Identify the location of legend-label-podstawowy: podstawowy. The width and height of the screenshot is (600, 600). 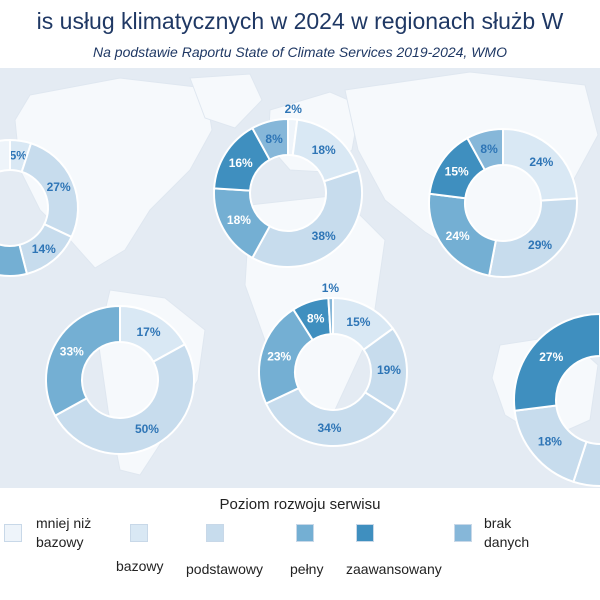
(225, 569).